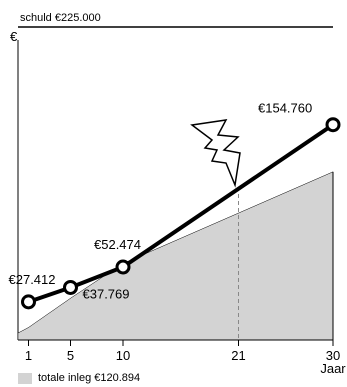 This screenshot has height=387, width=347. Describe the element at coordinates (89, 378) in the screenshot. I see `legend-label: totale inleg €120.894` at that location.